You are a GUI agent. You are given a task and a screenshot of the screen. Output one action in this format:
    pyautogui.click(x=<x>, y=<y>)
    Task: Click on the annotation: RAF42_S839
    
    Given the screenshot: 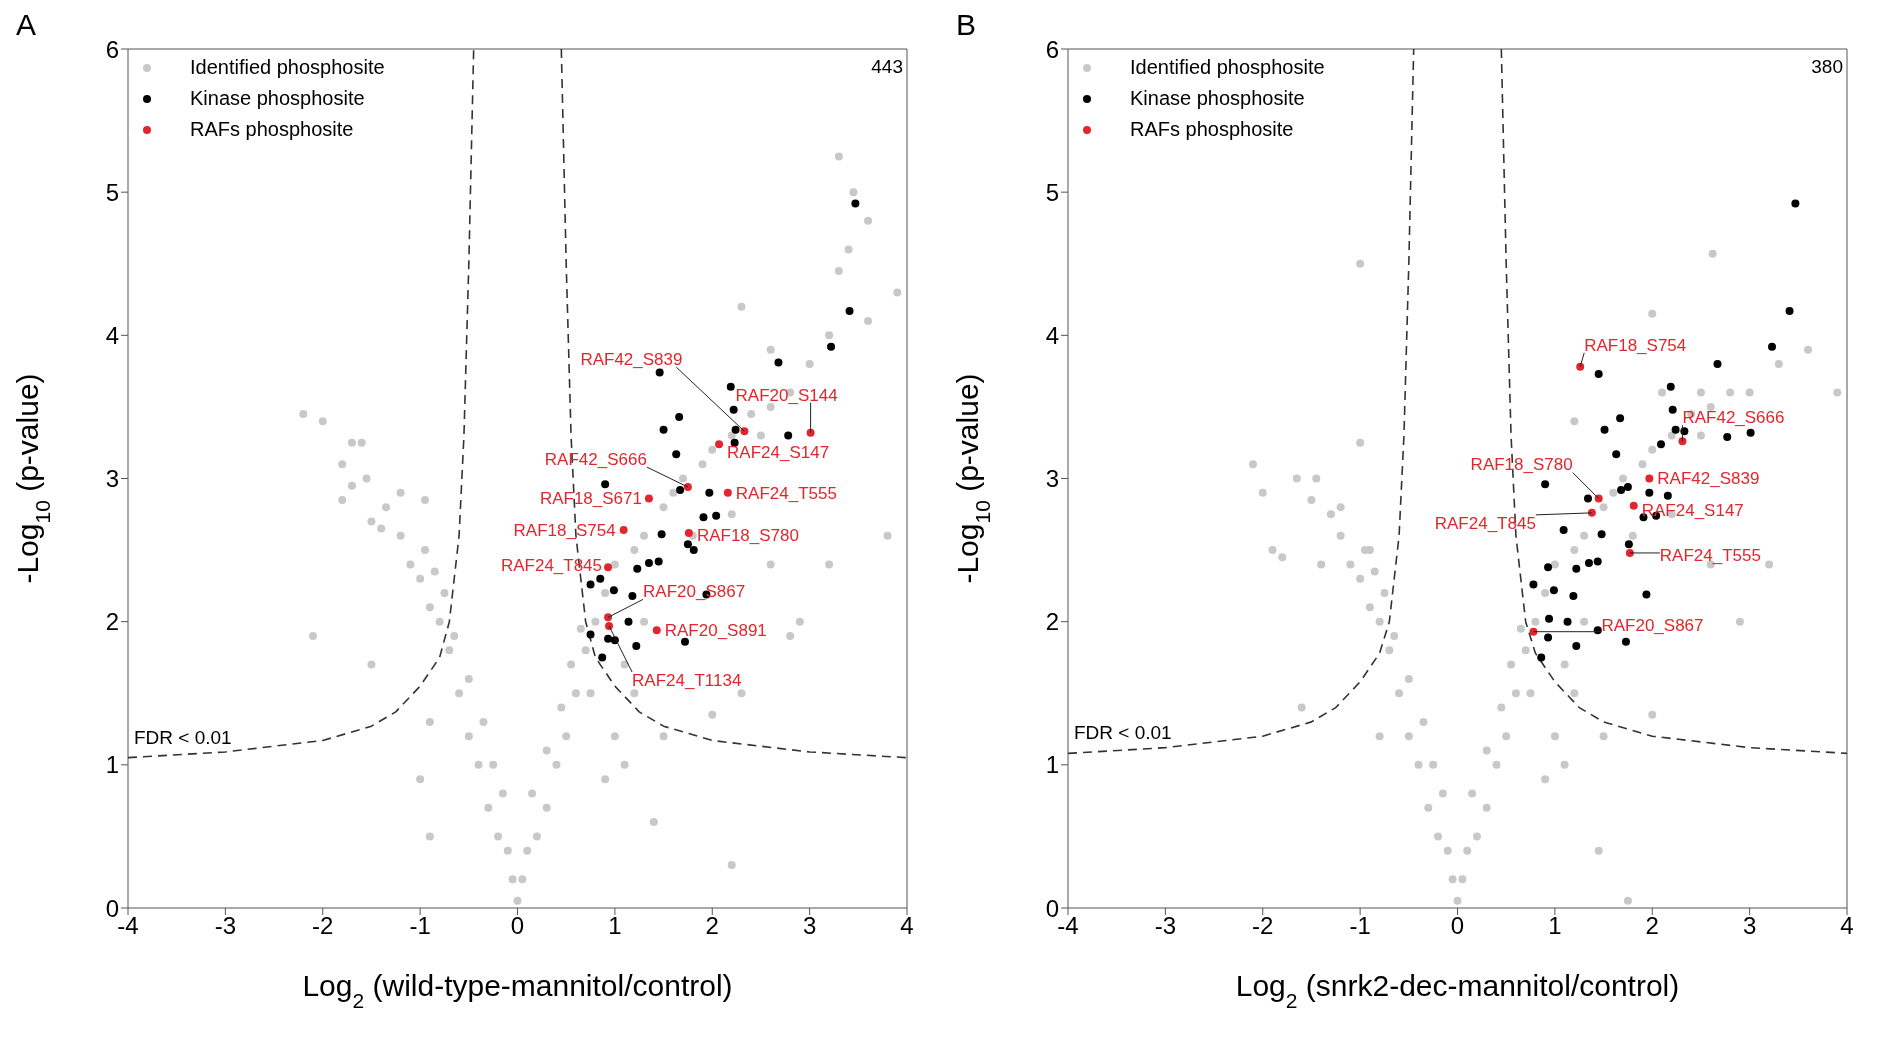 What is the action you would take?
    pyautogui.click(x=1708, y=479)
    